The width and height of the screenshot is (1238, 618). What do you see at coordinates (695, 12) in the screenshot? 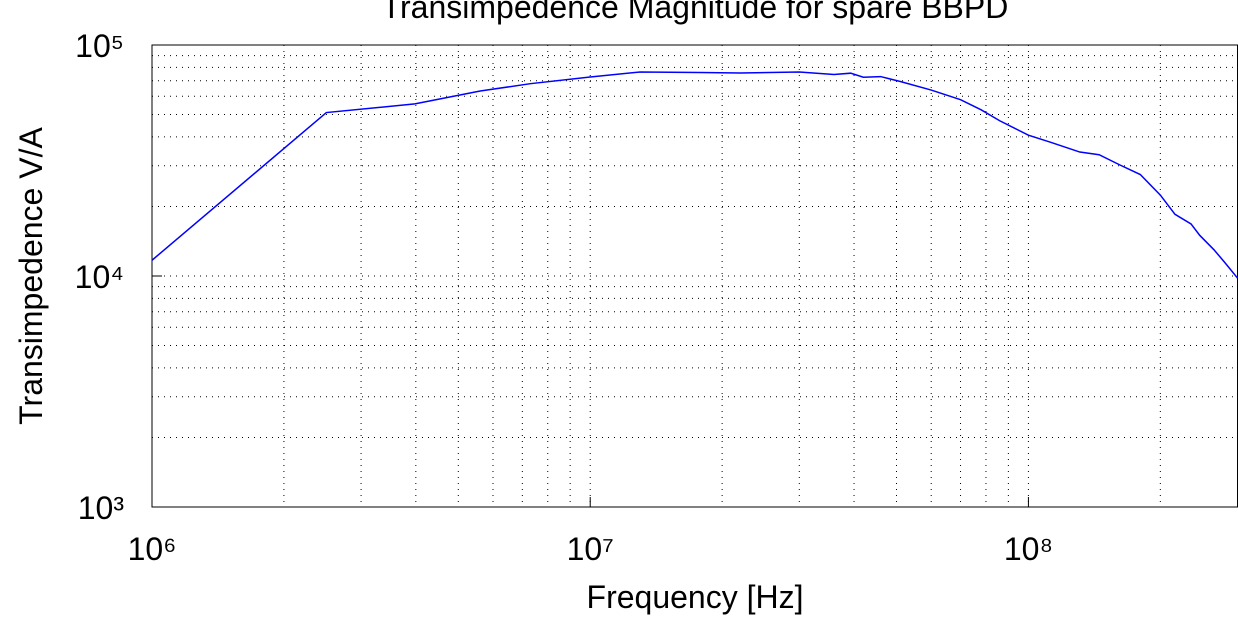
I see `chart-title: Transimpedence Magnitude for spare BBPD` at bounding box center [695, 12].